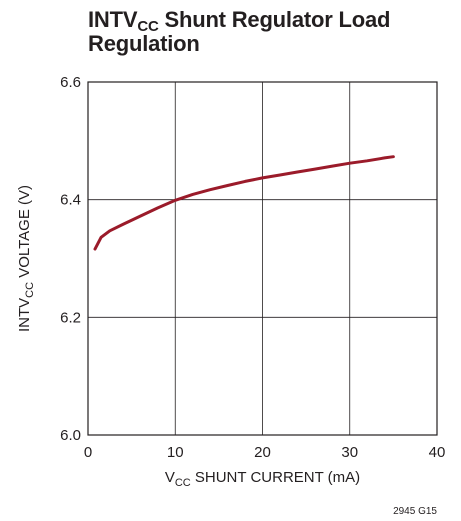  I want to click on x-tick-label: 30, so click(349, 452).